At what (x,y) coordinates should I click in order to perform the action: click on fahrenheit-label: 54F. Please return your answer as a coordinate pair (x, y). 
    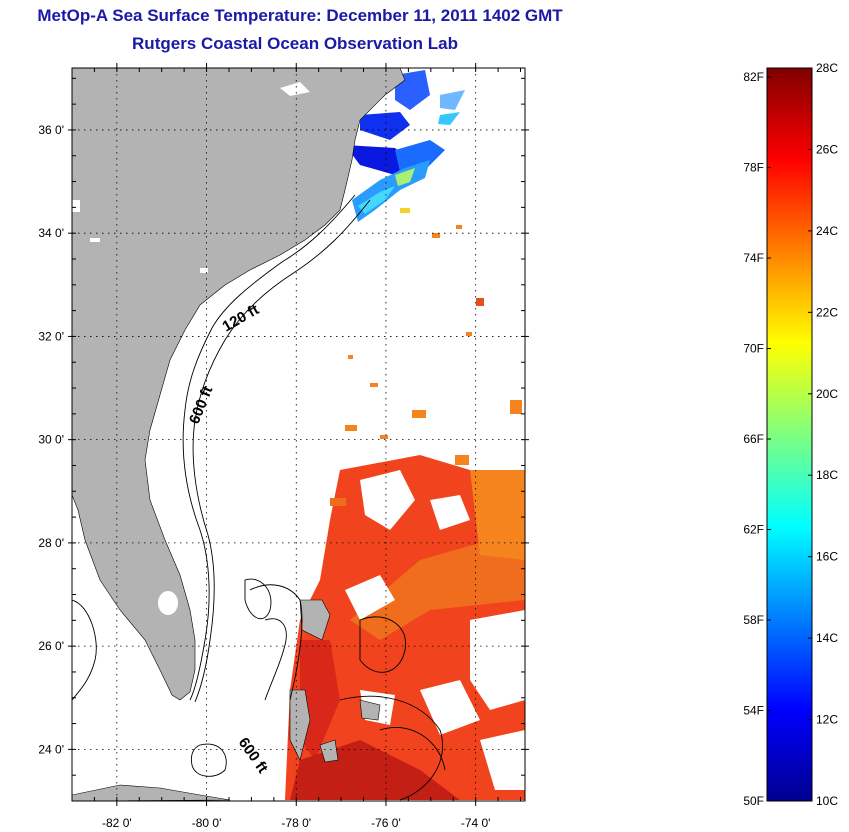
    Looking at the image, I should click on (753, 711).